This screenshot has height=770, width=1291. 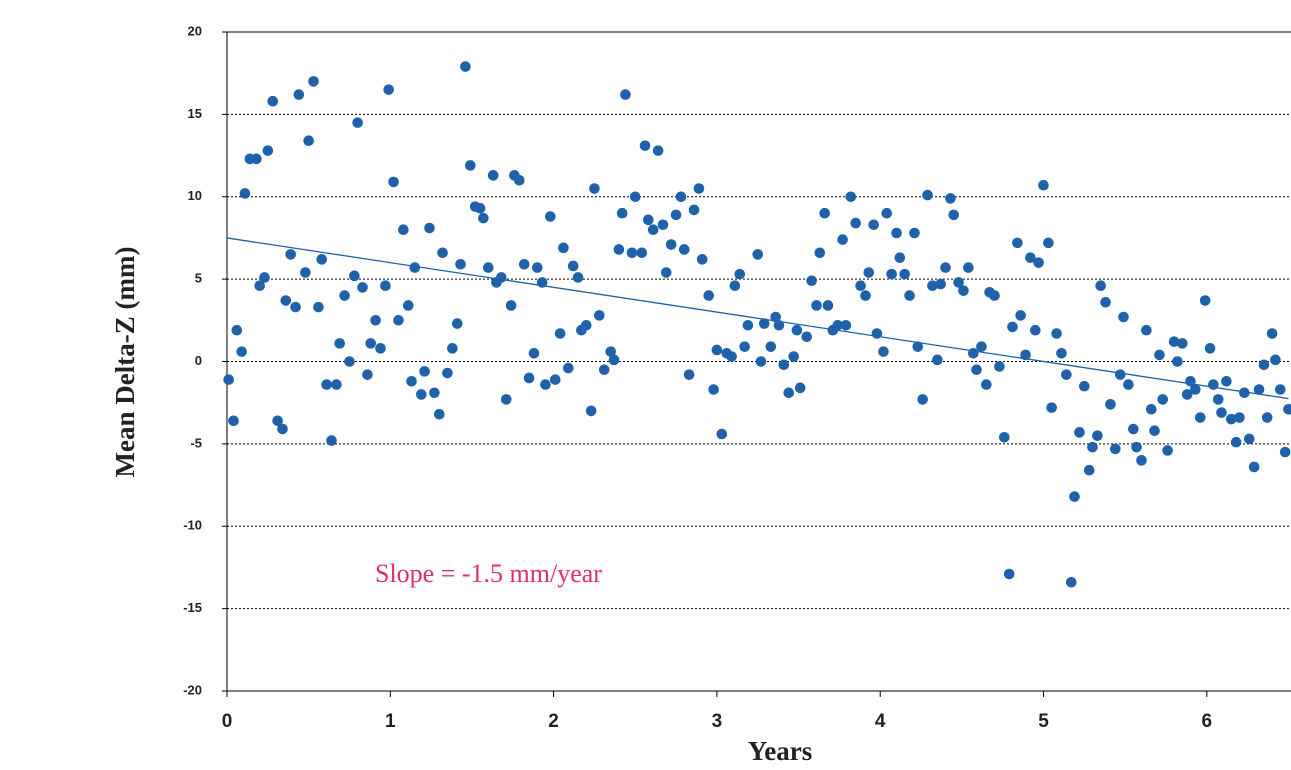 I want to click on x-tick-label: 2, so click(x=553, y=721).